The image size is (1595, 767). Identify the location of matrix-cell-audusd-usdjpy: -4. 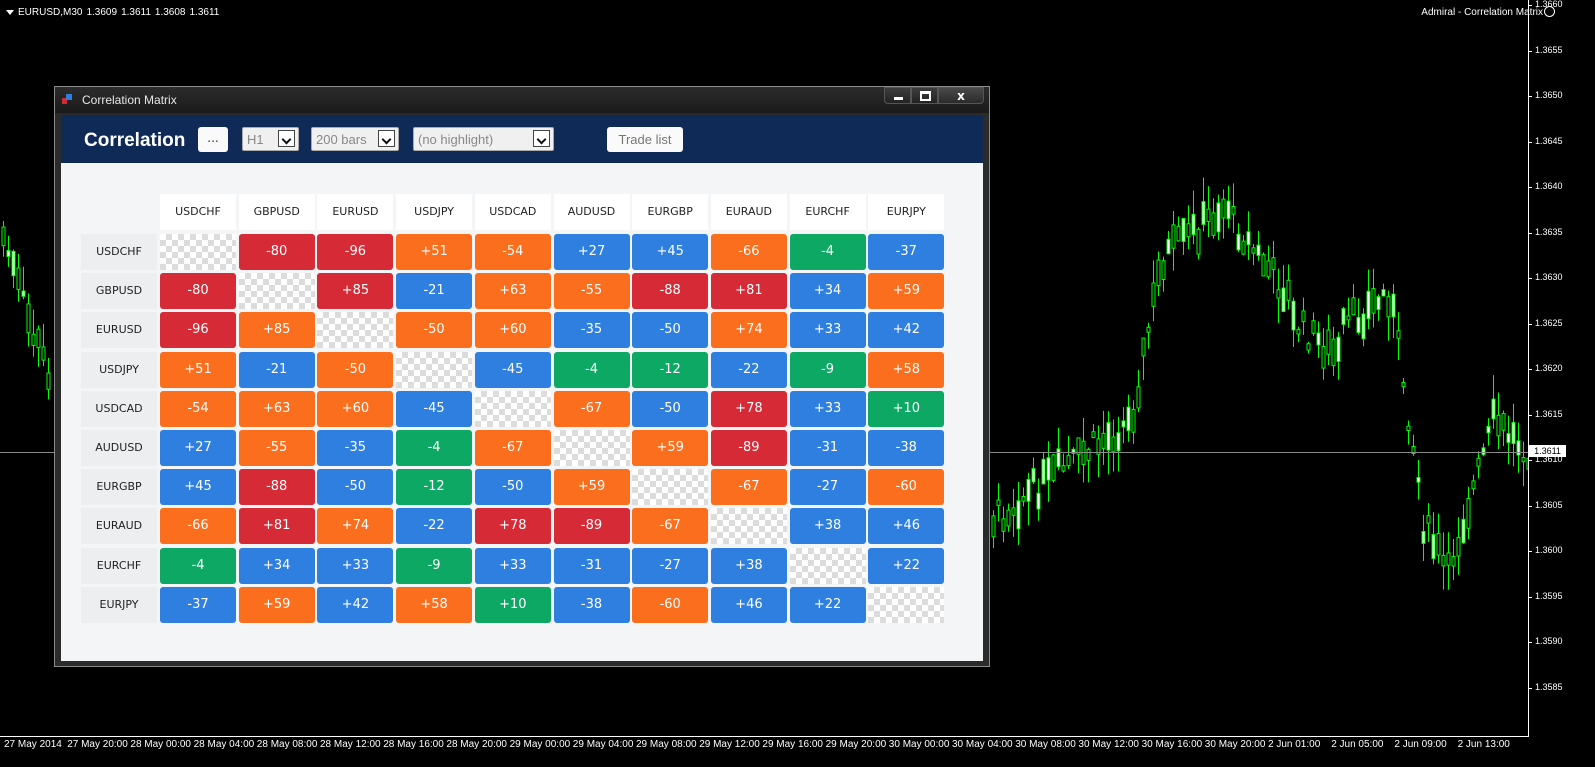
(434, 448).